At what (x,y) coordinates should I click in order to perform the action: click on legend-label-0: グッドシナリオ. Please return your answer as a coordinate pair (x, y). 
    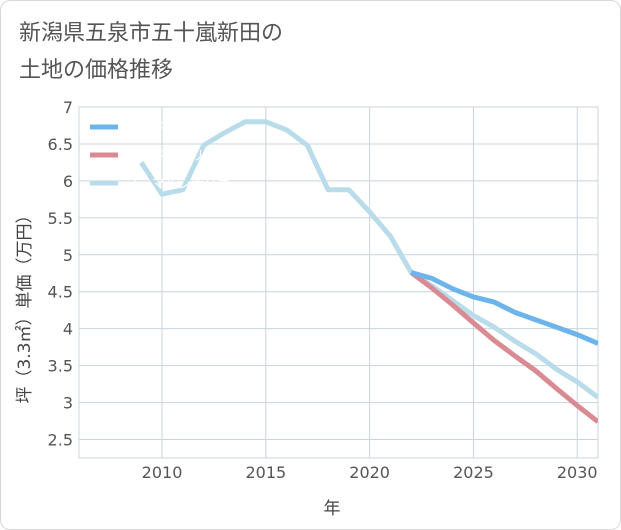
    Looking at the image, I should click on (171, 128).